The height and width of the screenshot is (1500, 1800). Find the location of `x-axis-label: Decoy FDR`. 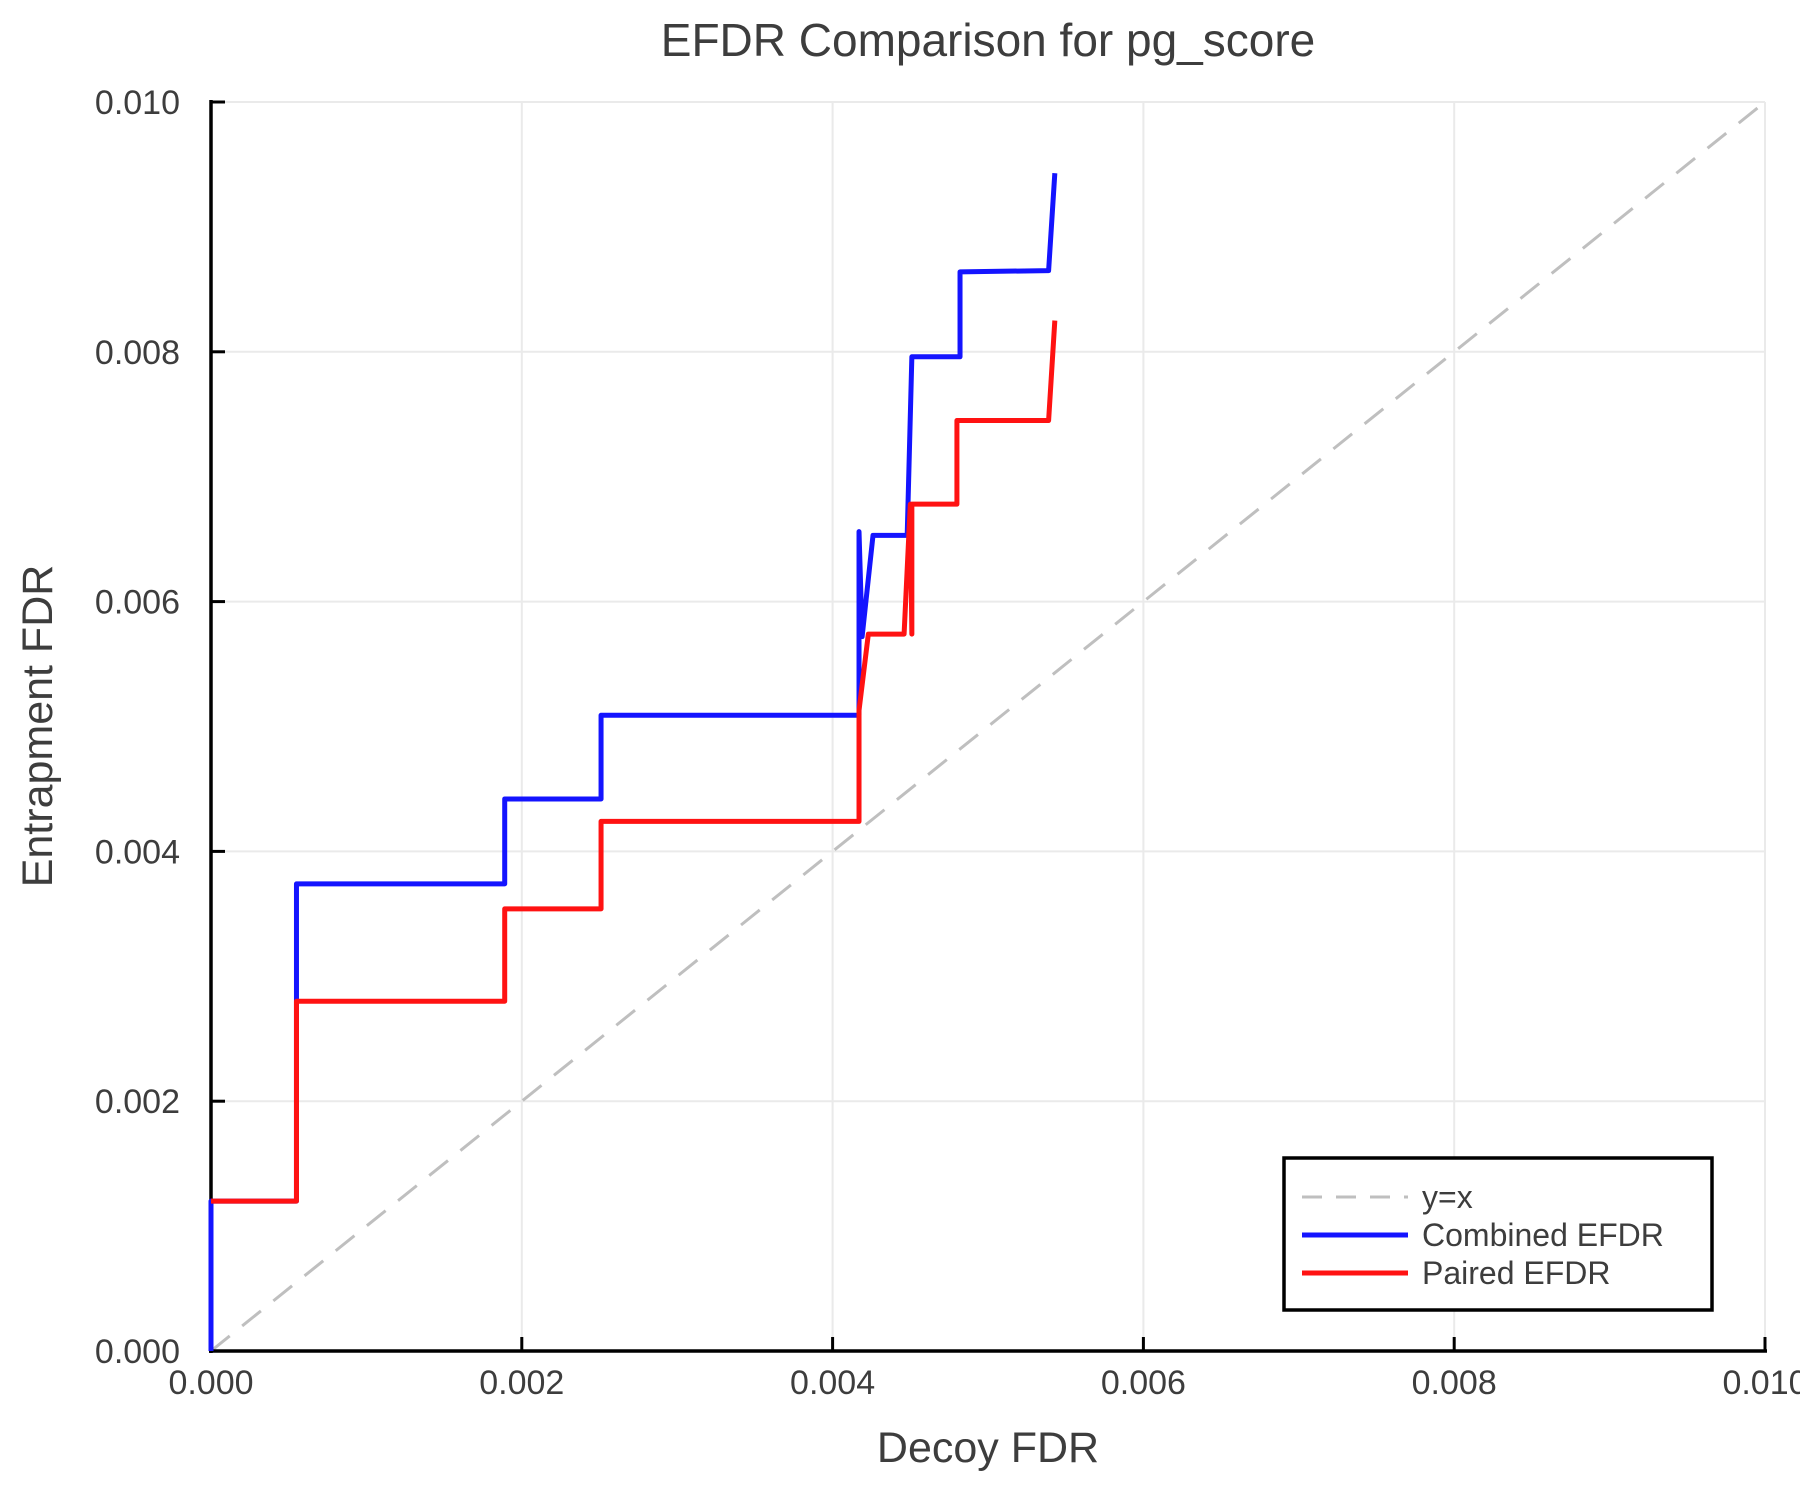

x-axis-label: Decoy FDR is located at coordinates (988, 1448).